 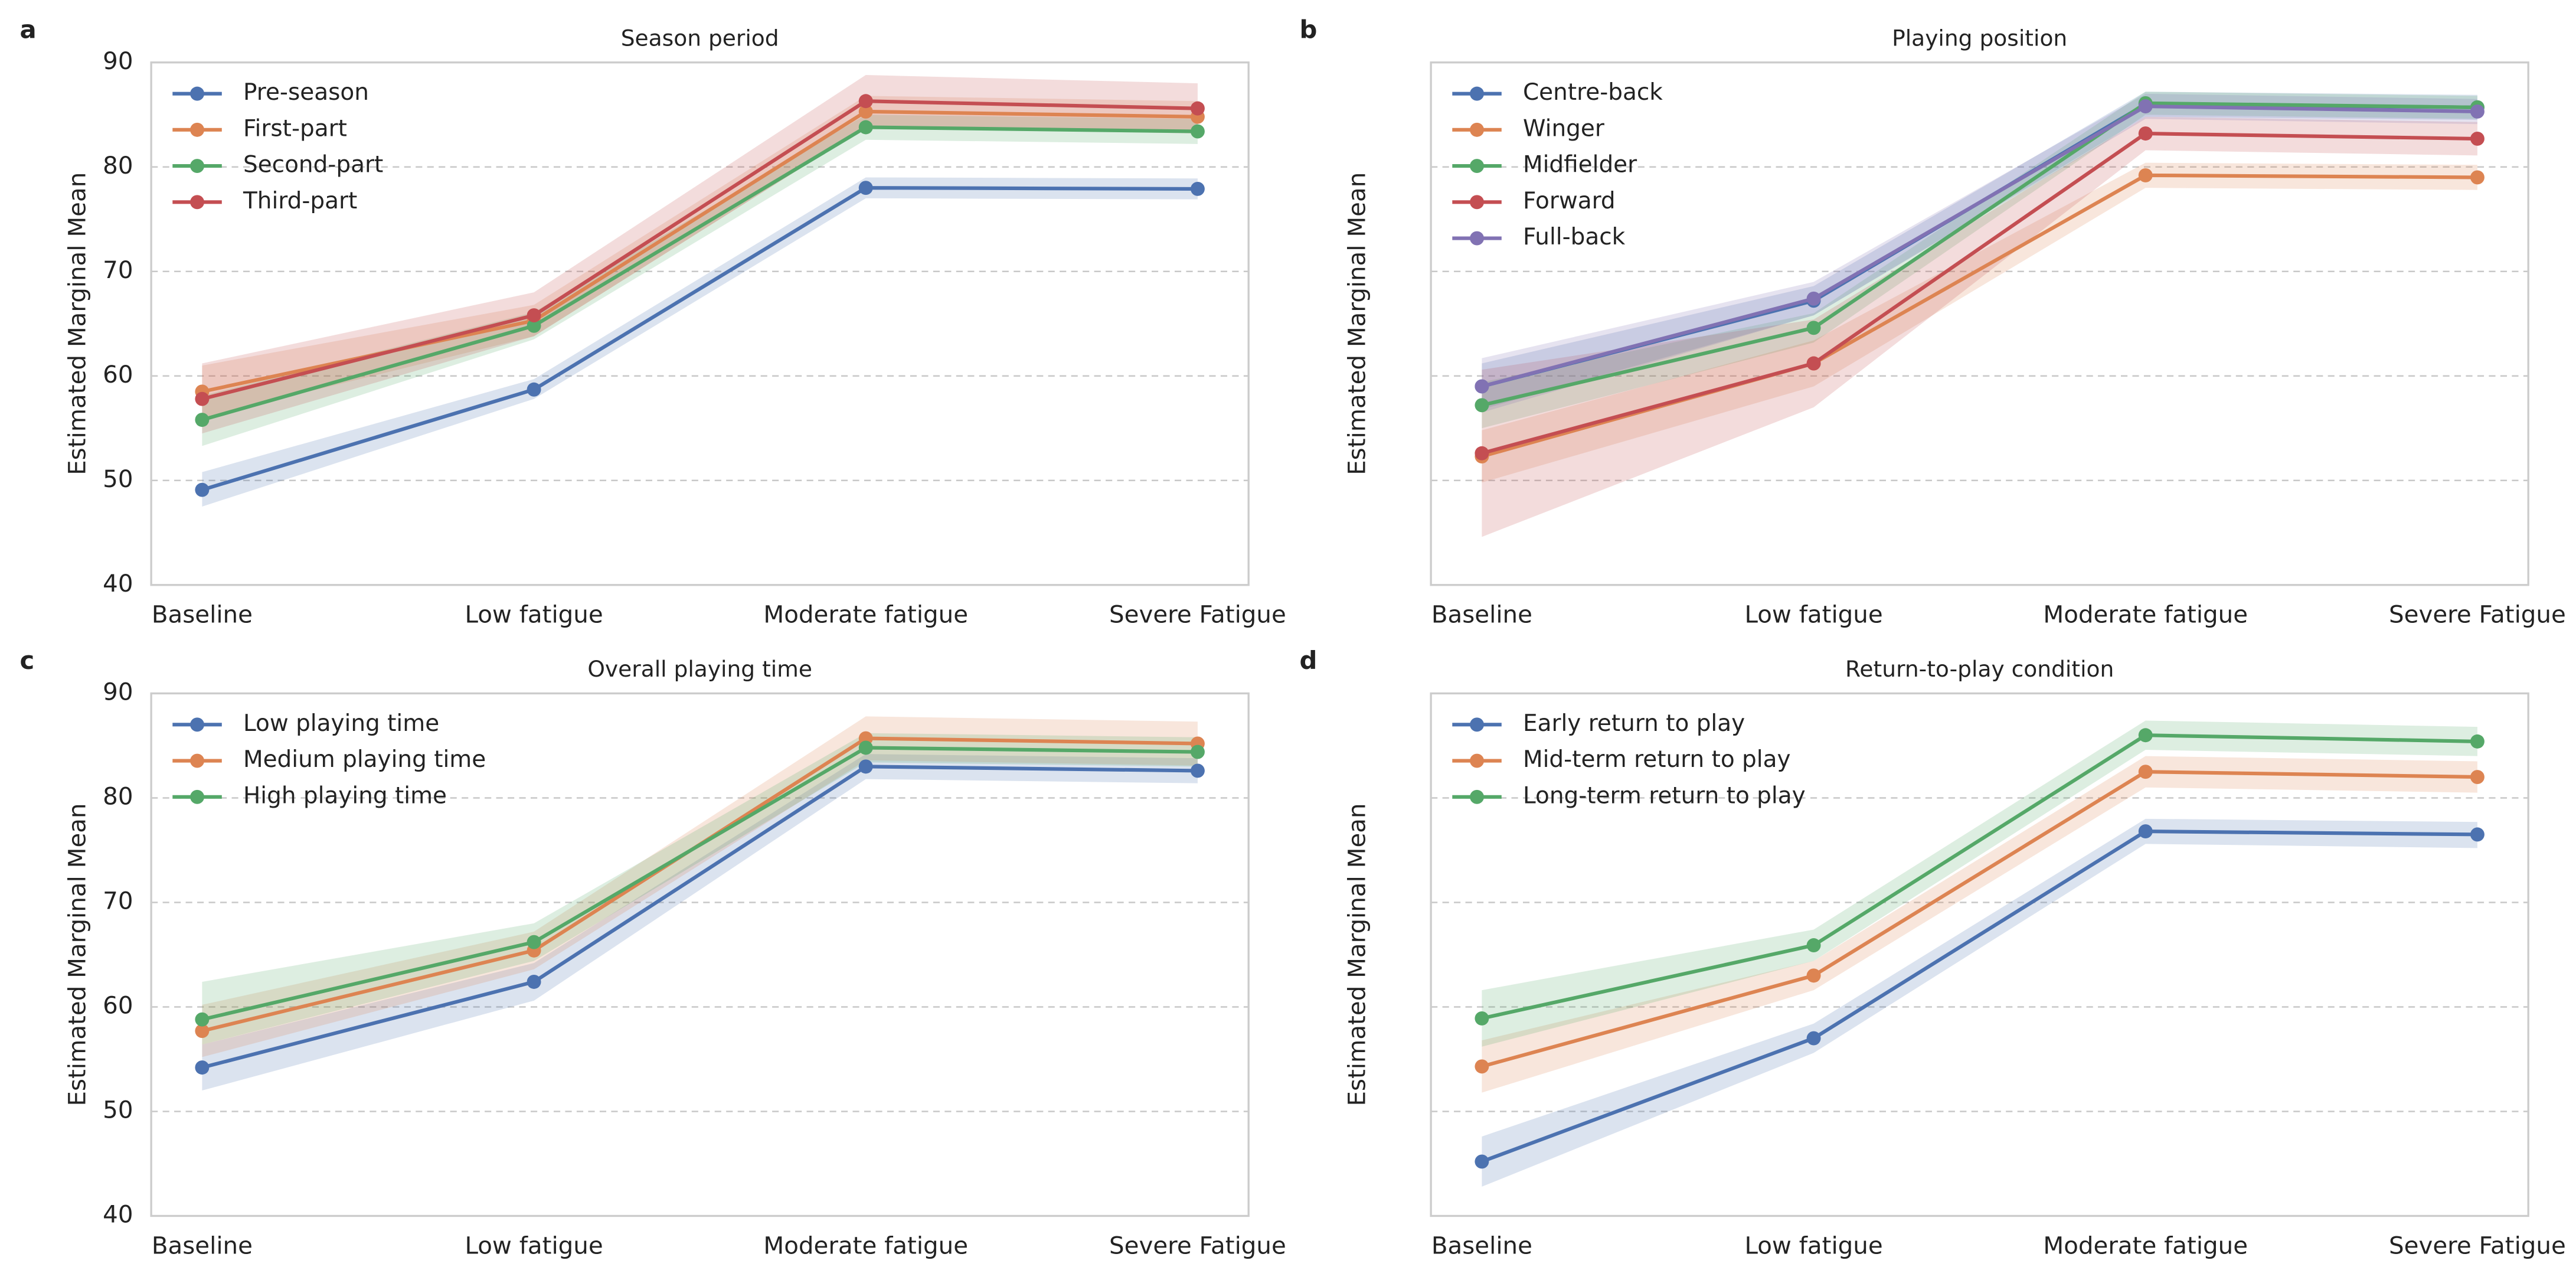 What do you see at coordinates (1580, 165) in the screenshot?
I see `legend-label: Midfielder` at bounding box center [1580, 165].